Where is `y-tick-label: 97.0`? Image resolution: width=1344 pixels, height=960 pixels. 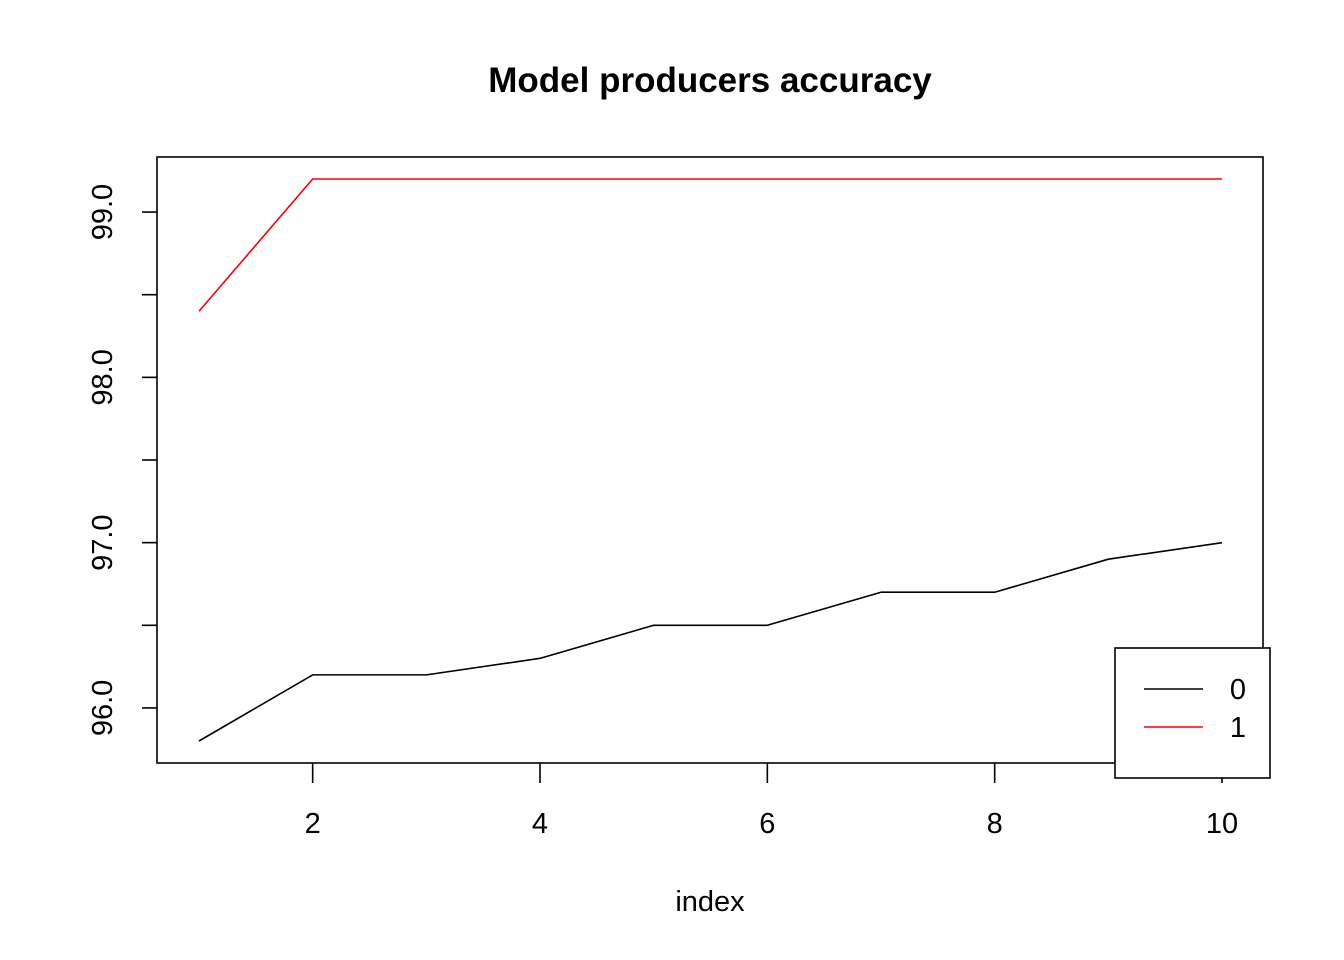 y-tick-label: 97.0 is located at coordinates (103, 542).